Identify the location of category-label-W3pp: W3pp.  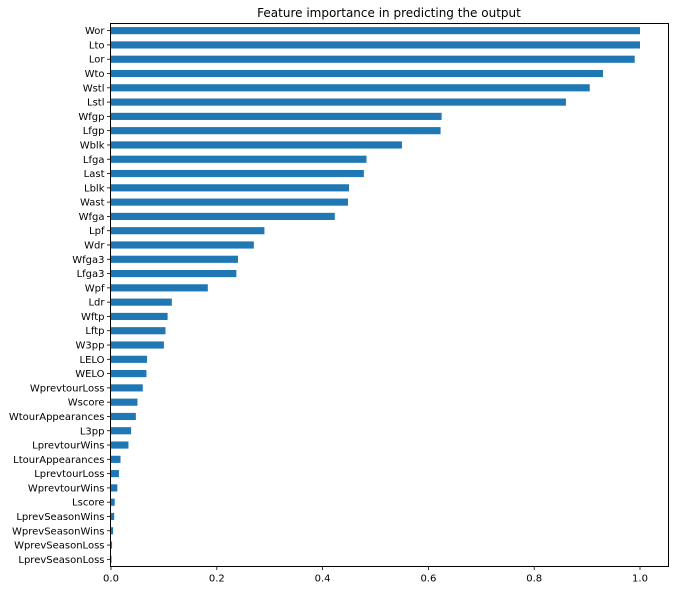
(90, 346).